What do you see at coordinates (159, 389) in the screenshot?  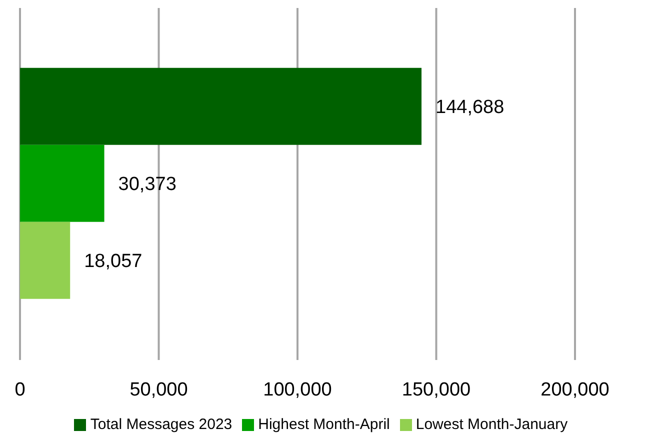 I see `x-tick-label: 50,000` at bounding box center [159, 389].